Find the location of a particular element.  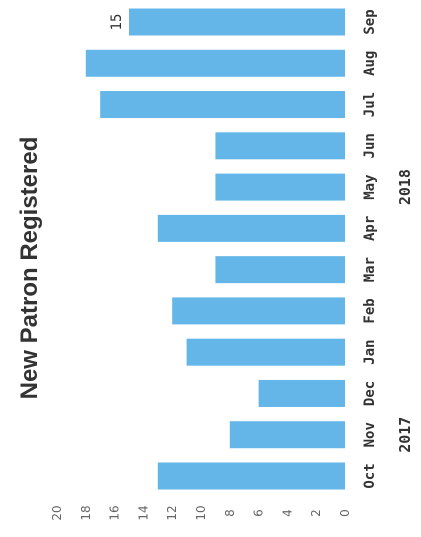

value-tick-label: 6 is located at coordinates (259, 513).